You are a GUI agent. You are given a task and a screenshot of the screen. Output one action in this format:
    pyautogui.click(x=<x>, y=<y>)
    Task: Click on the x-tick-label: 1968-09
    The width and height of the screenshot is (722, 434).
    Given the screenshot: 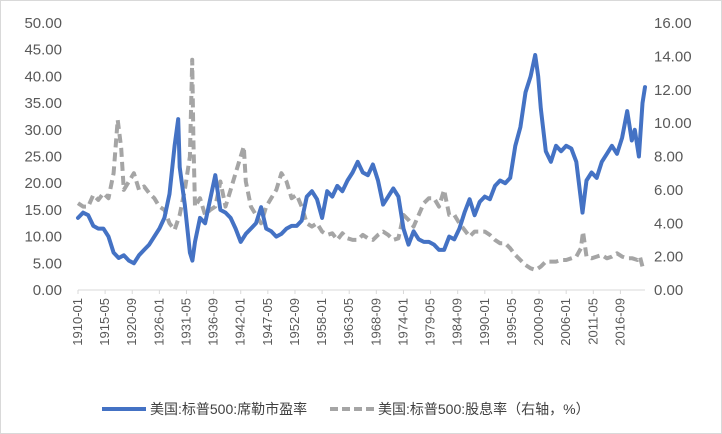 What is the action you would take?
    pyautogui.click(x=375, y=322)
    